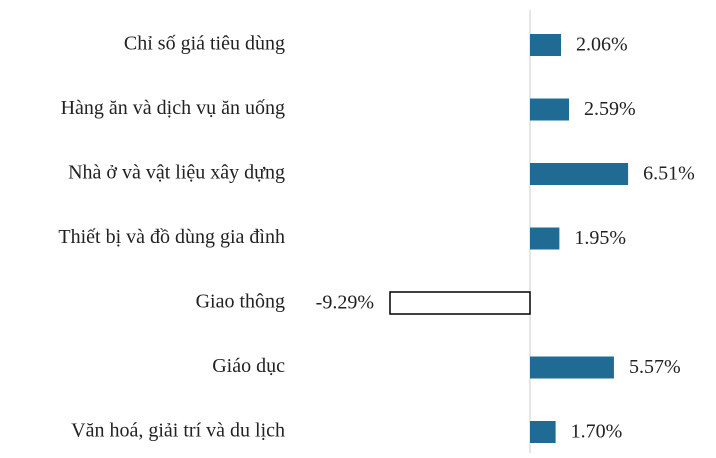  I want to click on category-label: Chỉ số giá tiêu dùng, so click(204, 44).